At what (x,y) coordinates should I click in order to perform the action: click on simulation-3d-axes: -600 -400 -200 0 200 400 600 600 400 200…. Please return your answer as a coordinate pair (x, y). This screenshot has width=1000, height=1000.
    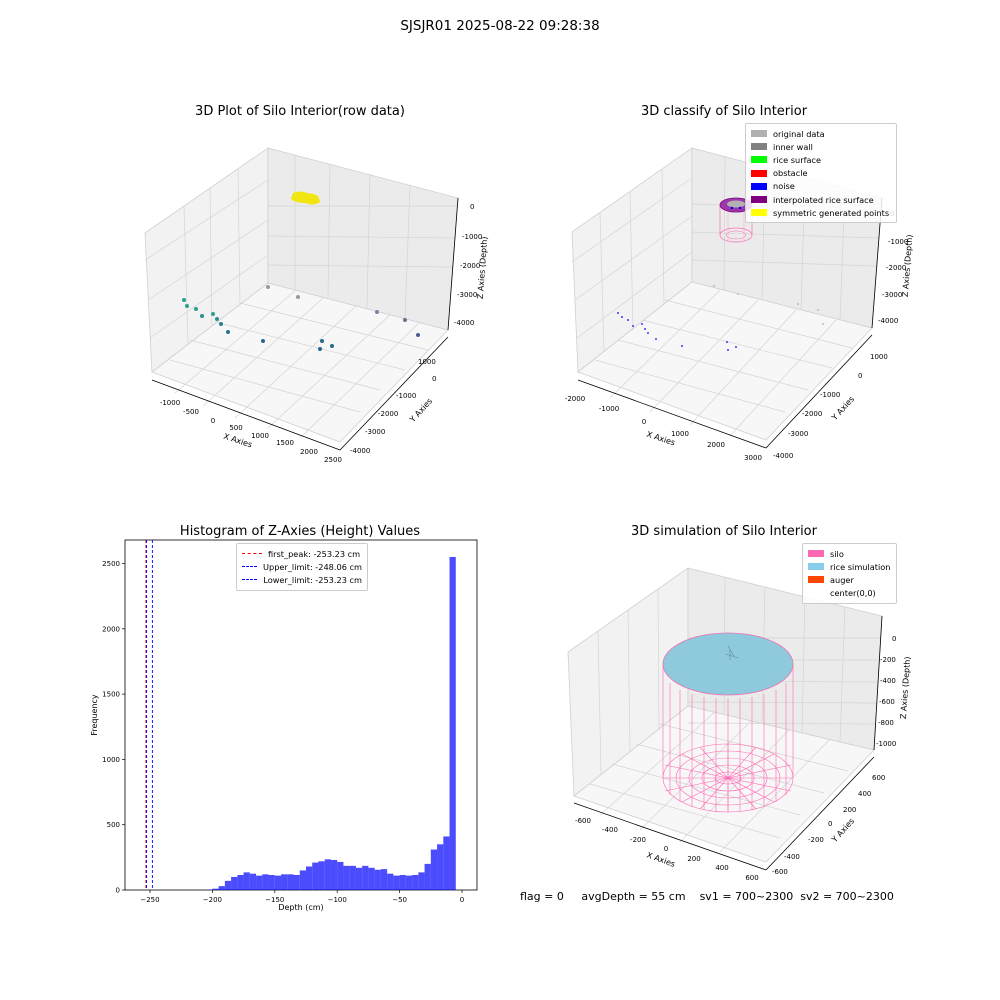
    Looking at the image, I should click on (739, 724).